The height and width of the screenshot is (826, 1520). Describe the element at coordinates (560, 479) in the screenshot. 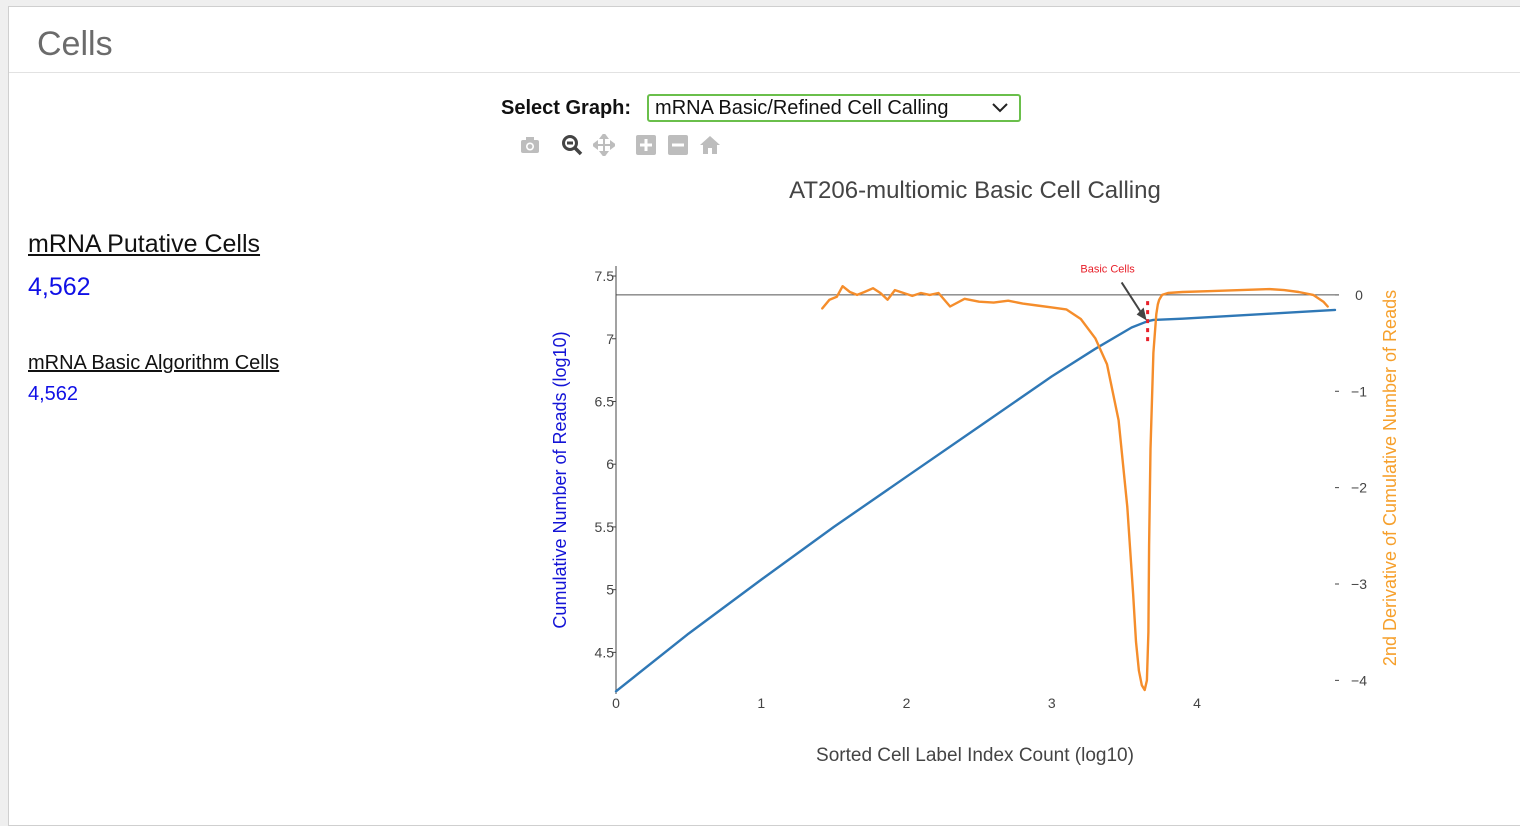

I see `y-axis-title: Cumulative Number of Reads (log10)` at that location.